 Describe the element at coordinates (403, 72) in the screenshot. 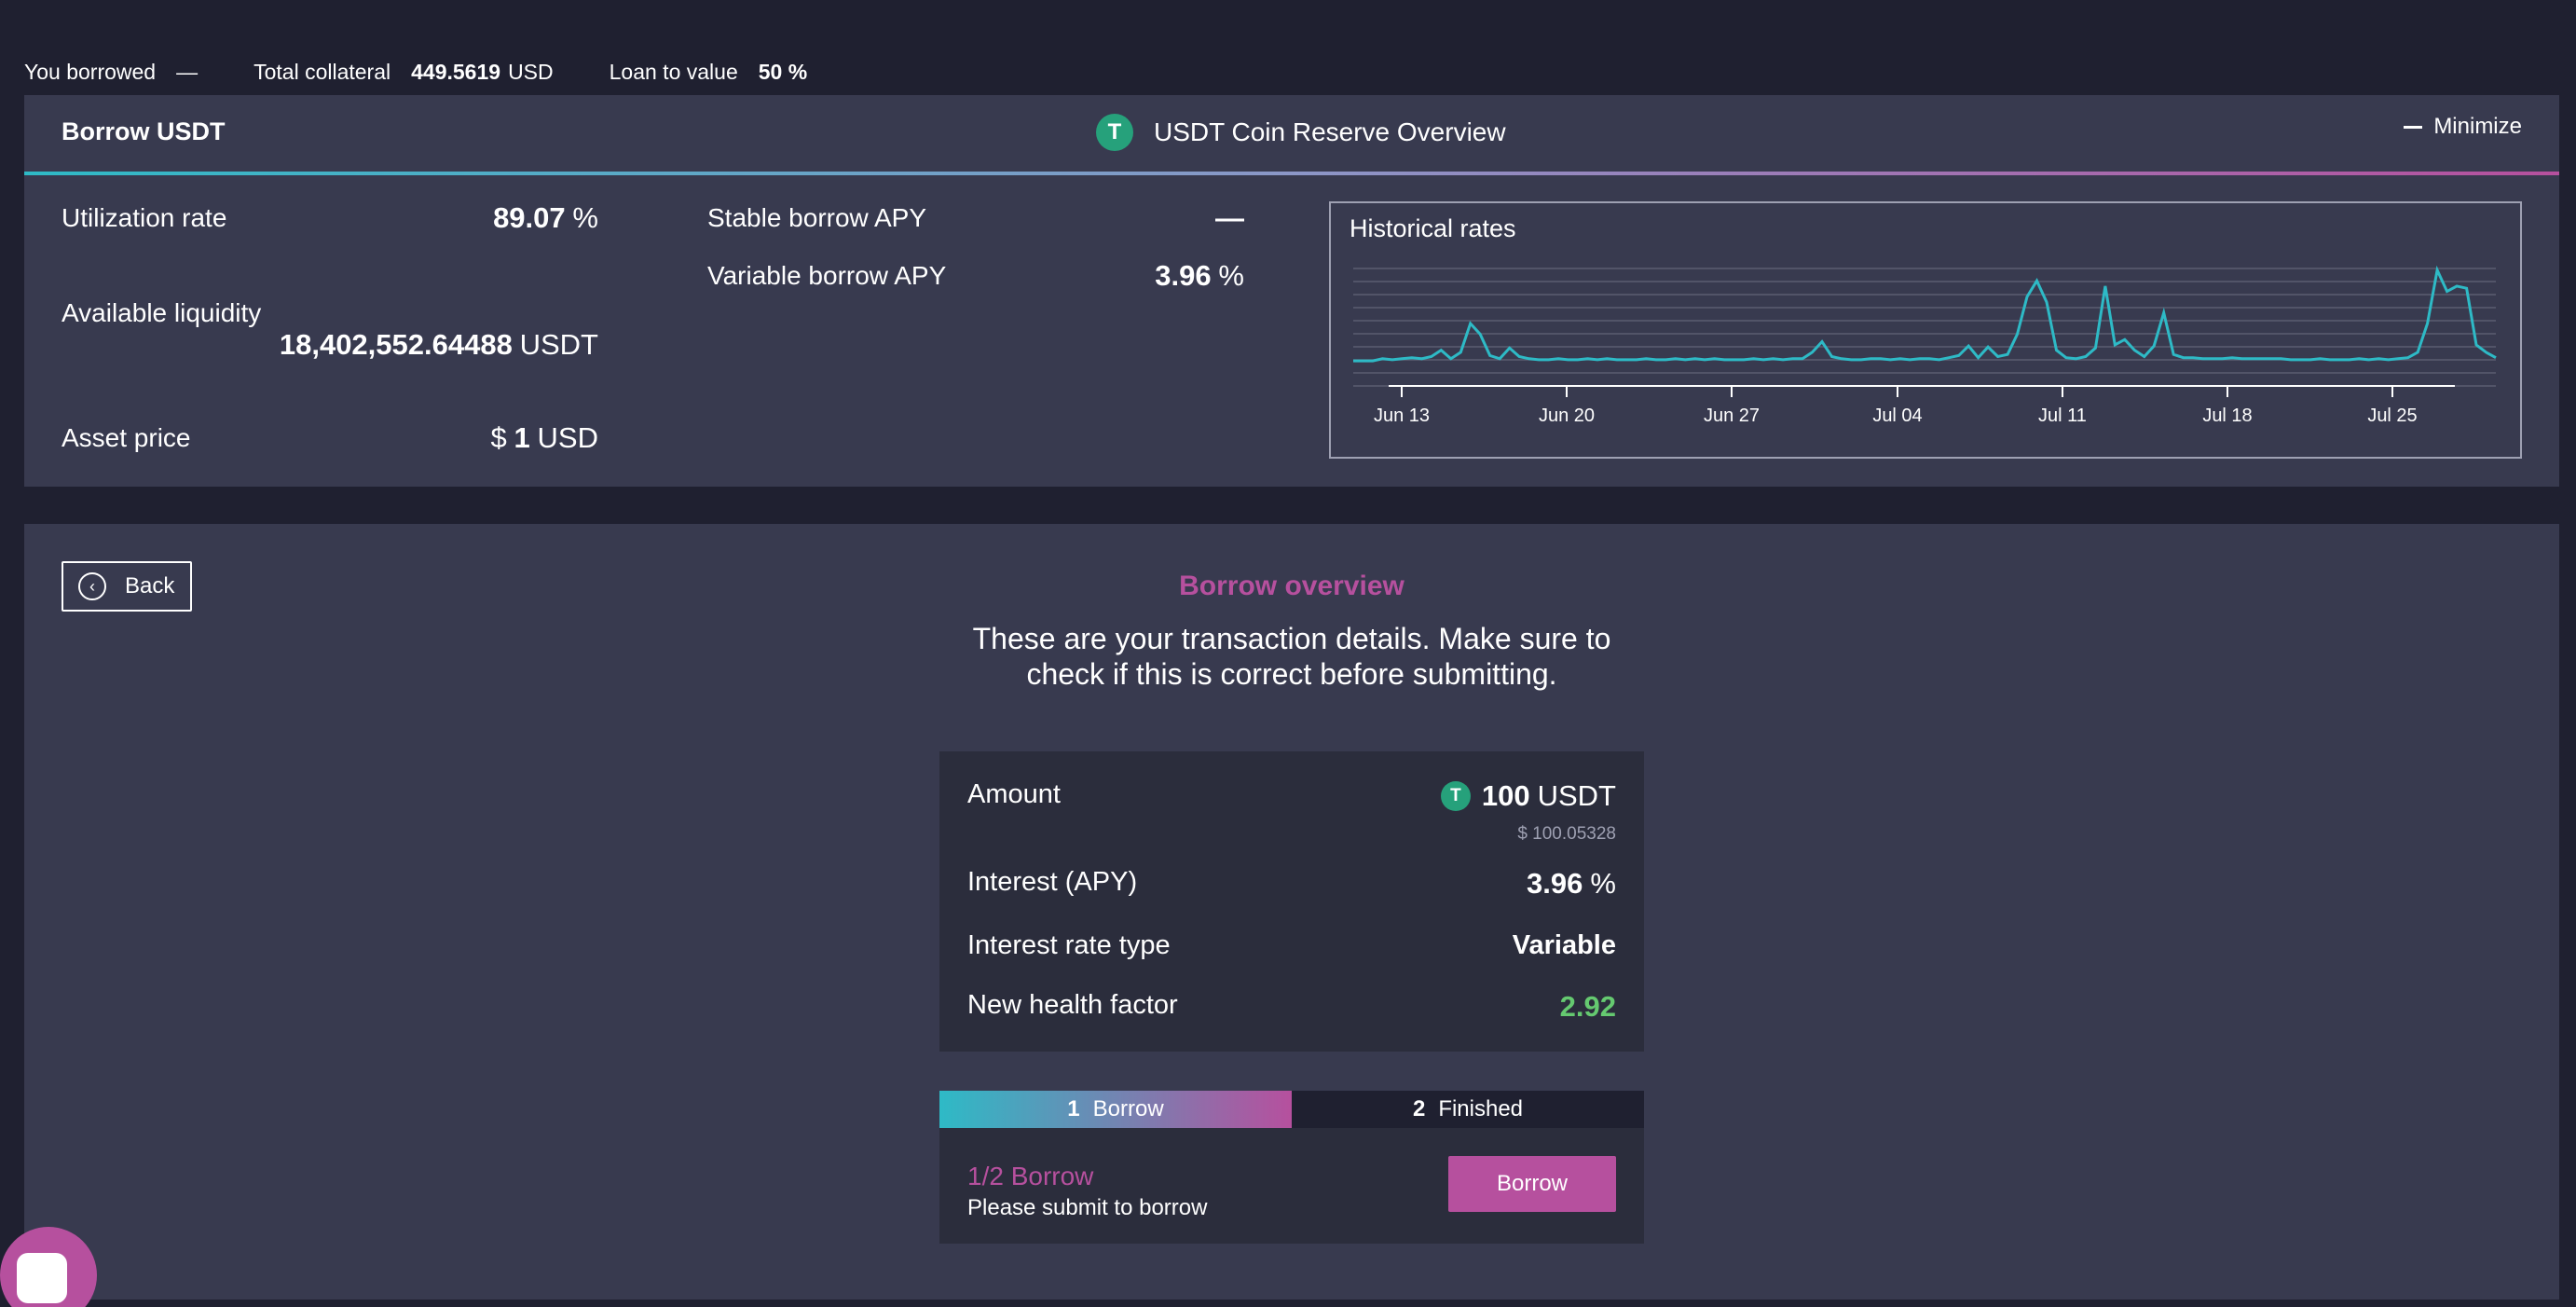

I see `collateral-stat: Total collateral 449.5619 USD` at that location.